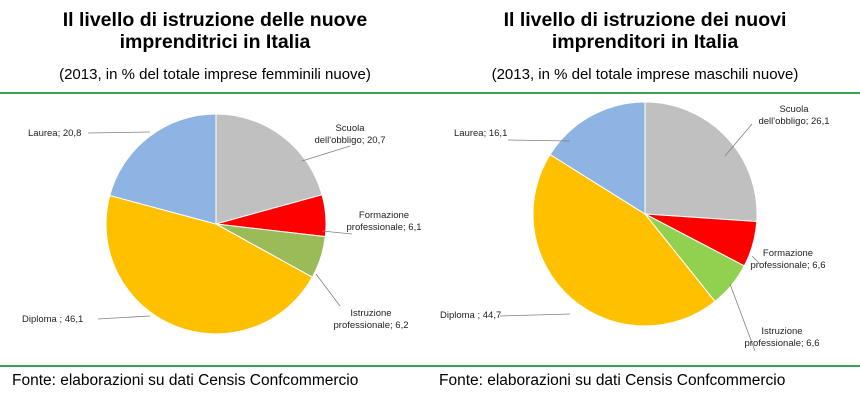  What do you see at coordinates (349, 134) in the screenshot?
I see `slice-label-scuola: Scuola dell'obbligo; 20,7` at bounding box center [349, 134].